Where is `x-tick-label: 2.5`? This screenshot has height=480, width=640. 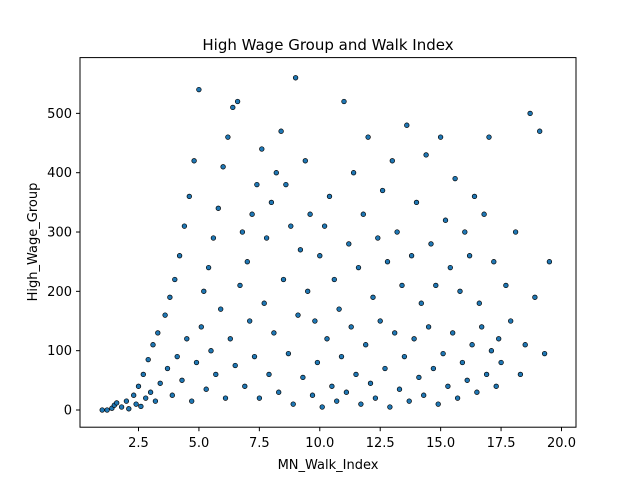 x-tick-label: 2.5 is located at coordinates (138, 443).